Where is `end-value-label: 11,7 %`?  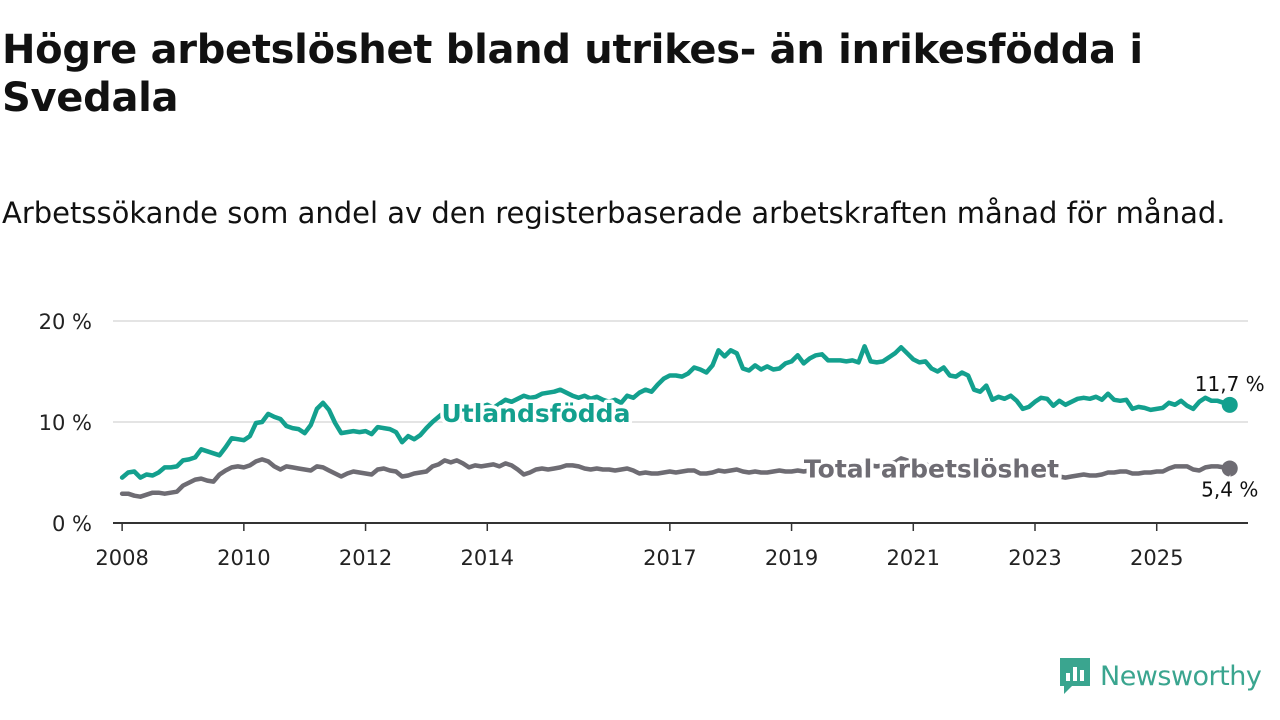 end-value-label: 11,7 % is located at coordinates (1230, 384).